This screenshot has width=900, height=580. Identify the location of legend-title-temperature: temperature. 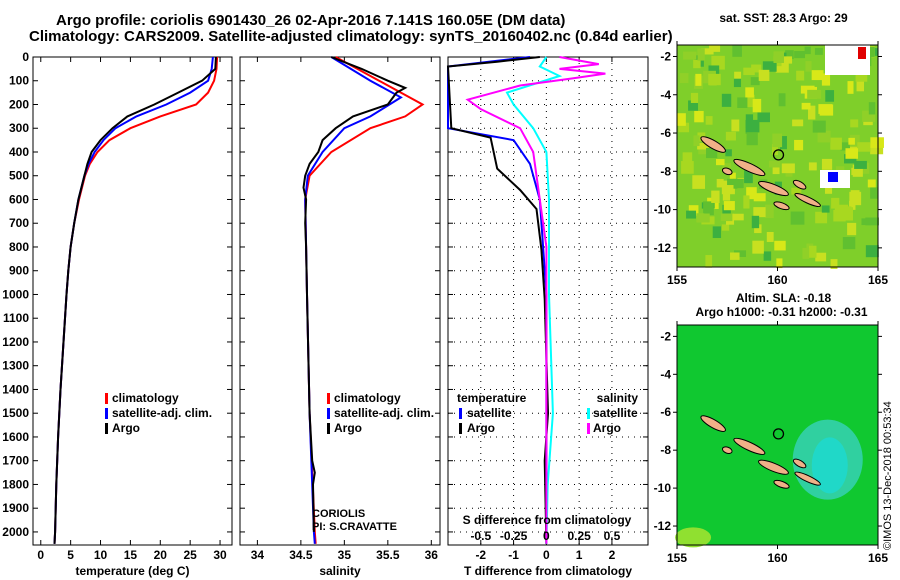
(492, 398).